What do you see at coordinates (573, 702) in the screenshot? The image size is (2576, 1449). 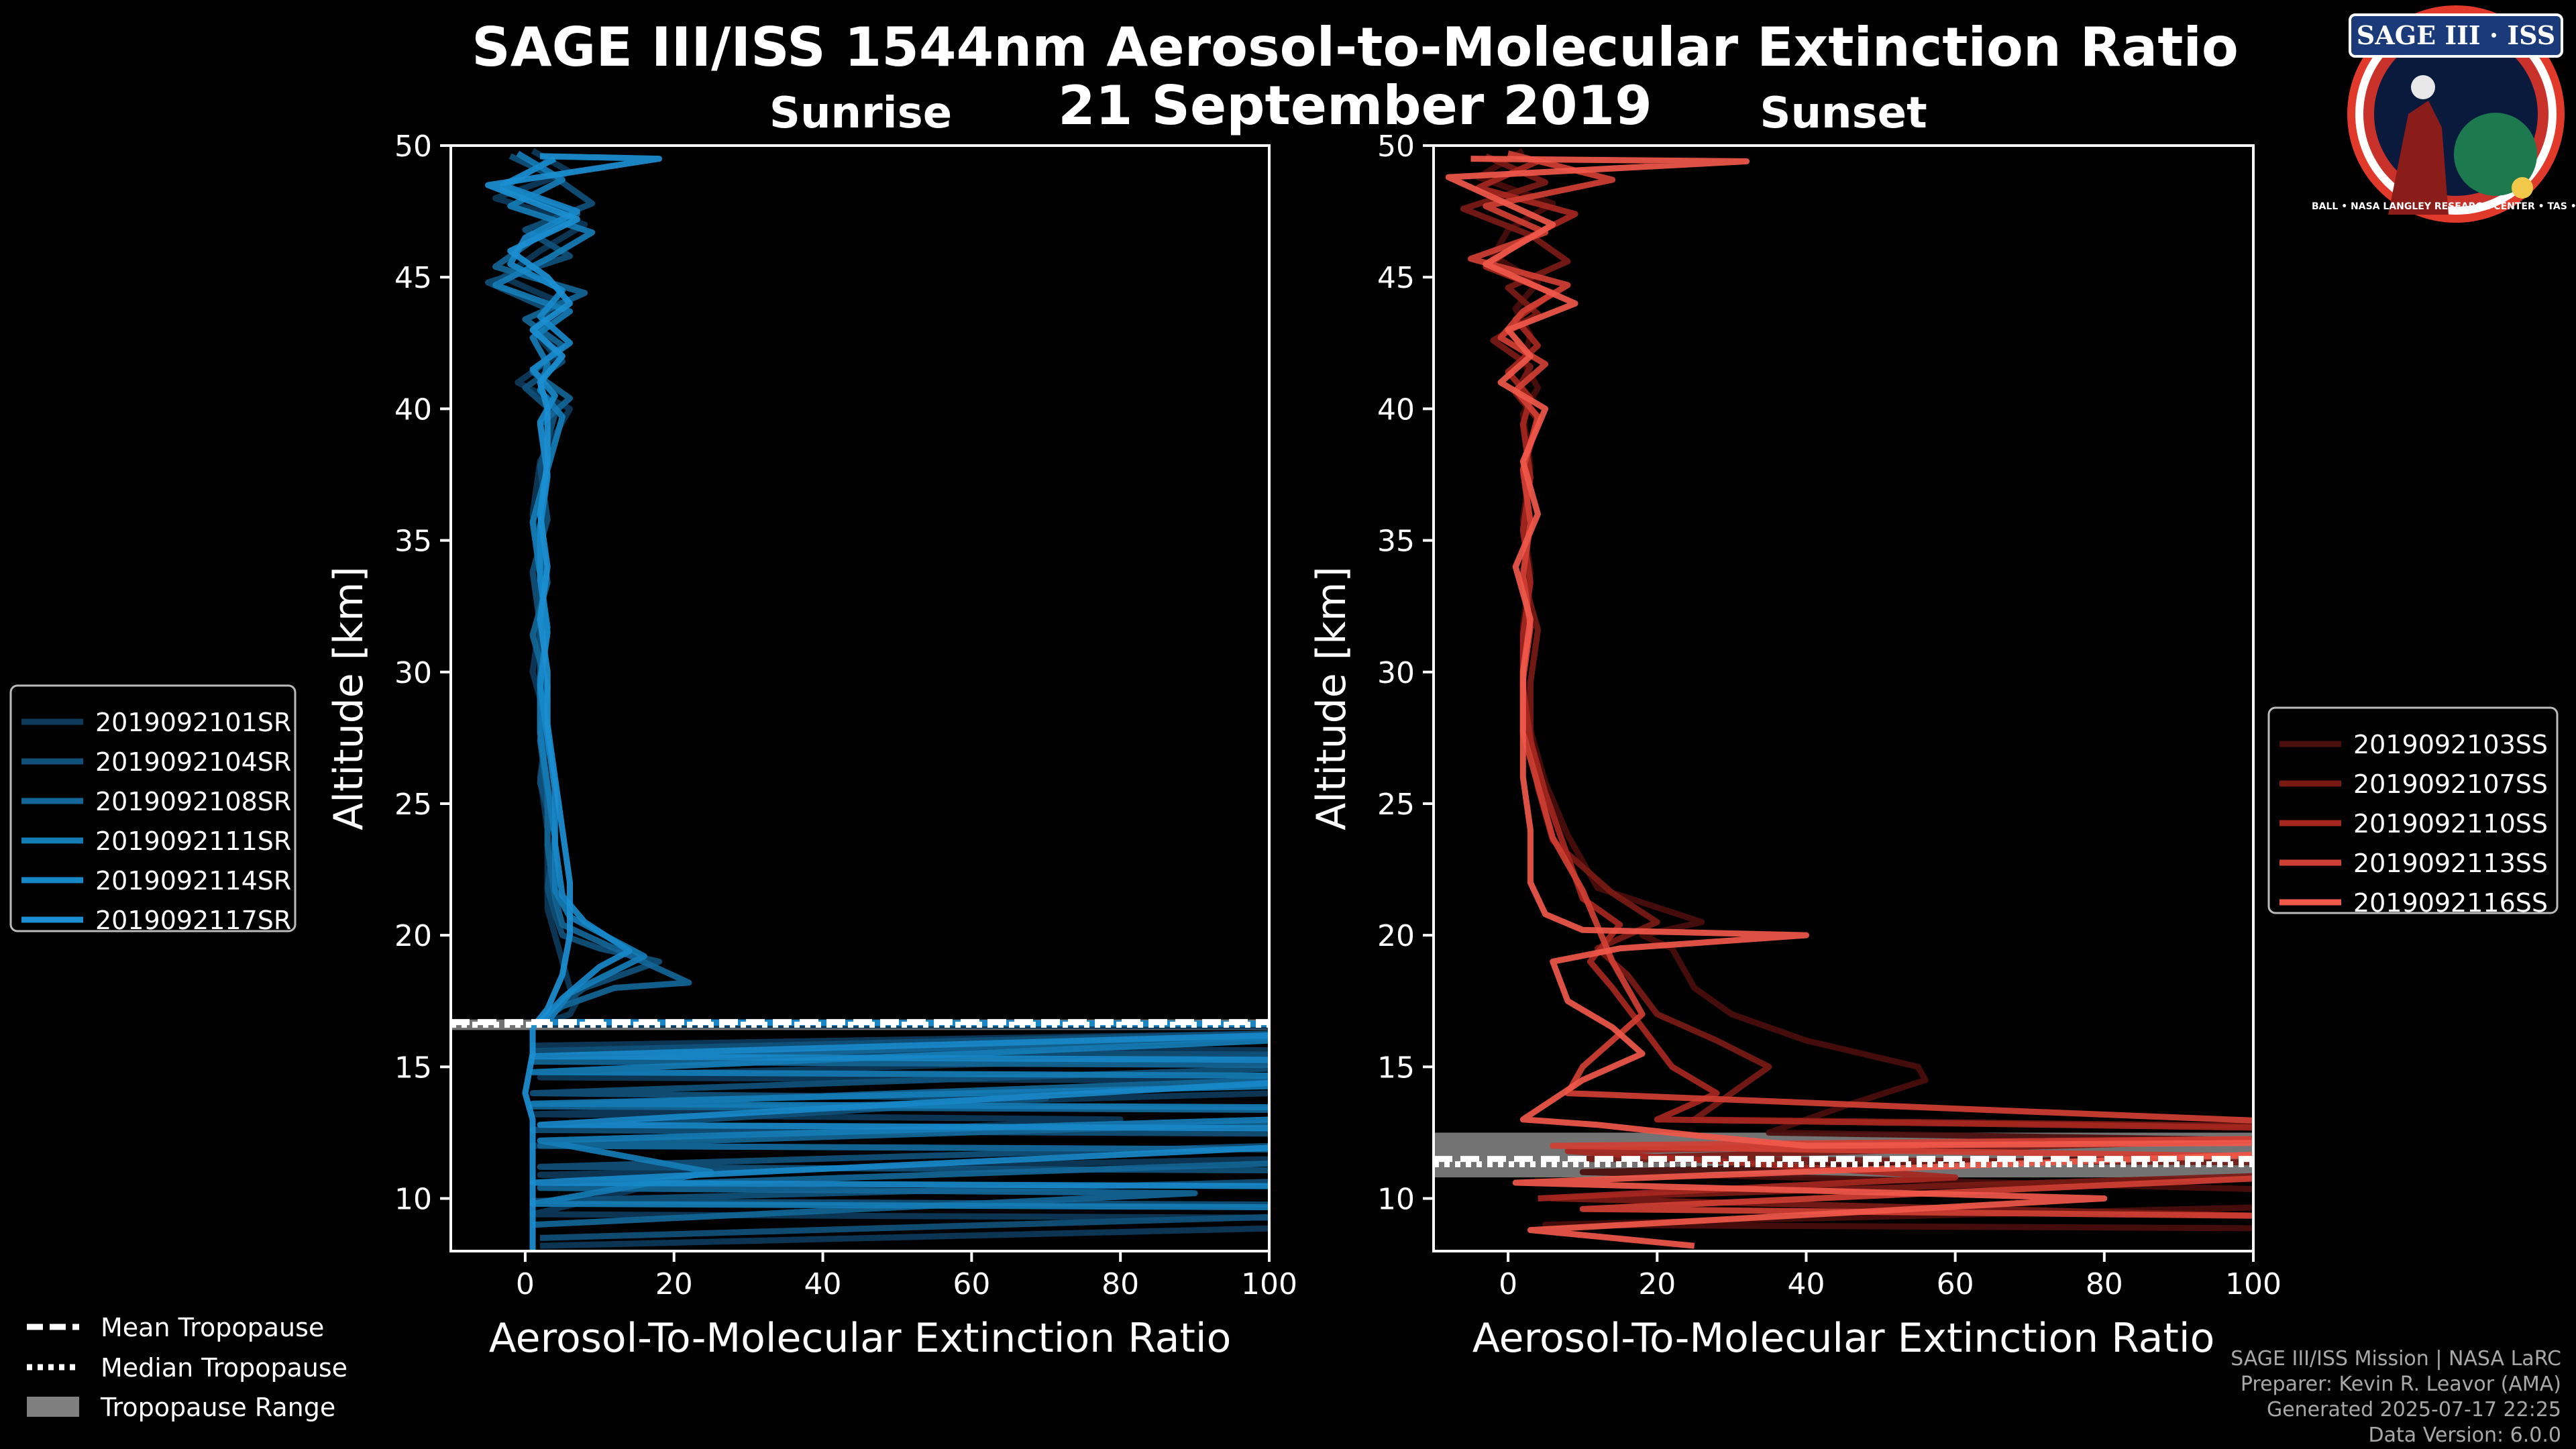 I see `series-line-2019092117SR` at bounding box center [573, 702].